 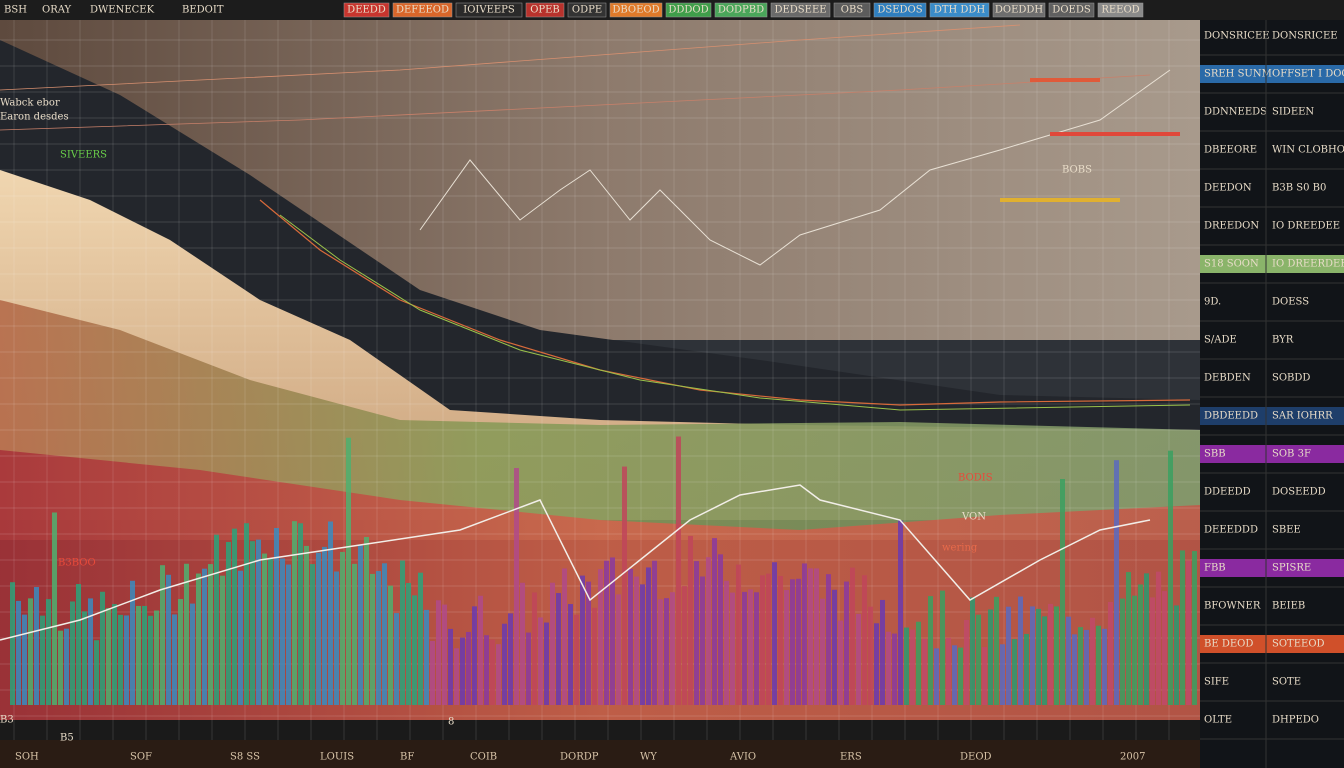 I want to click on button-label: OBS, so click(x=852, y=10).